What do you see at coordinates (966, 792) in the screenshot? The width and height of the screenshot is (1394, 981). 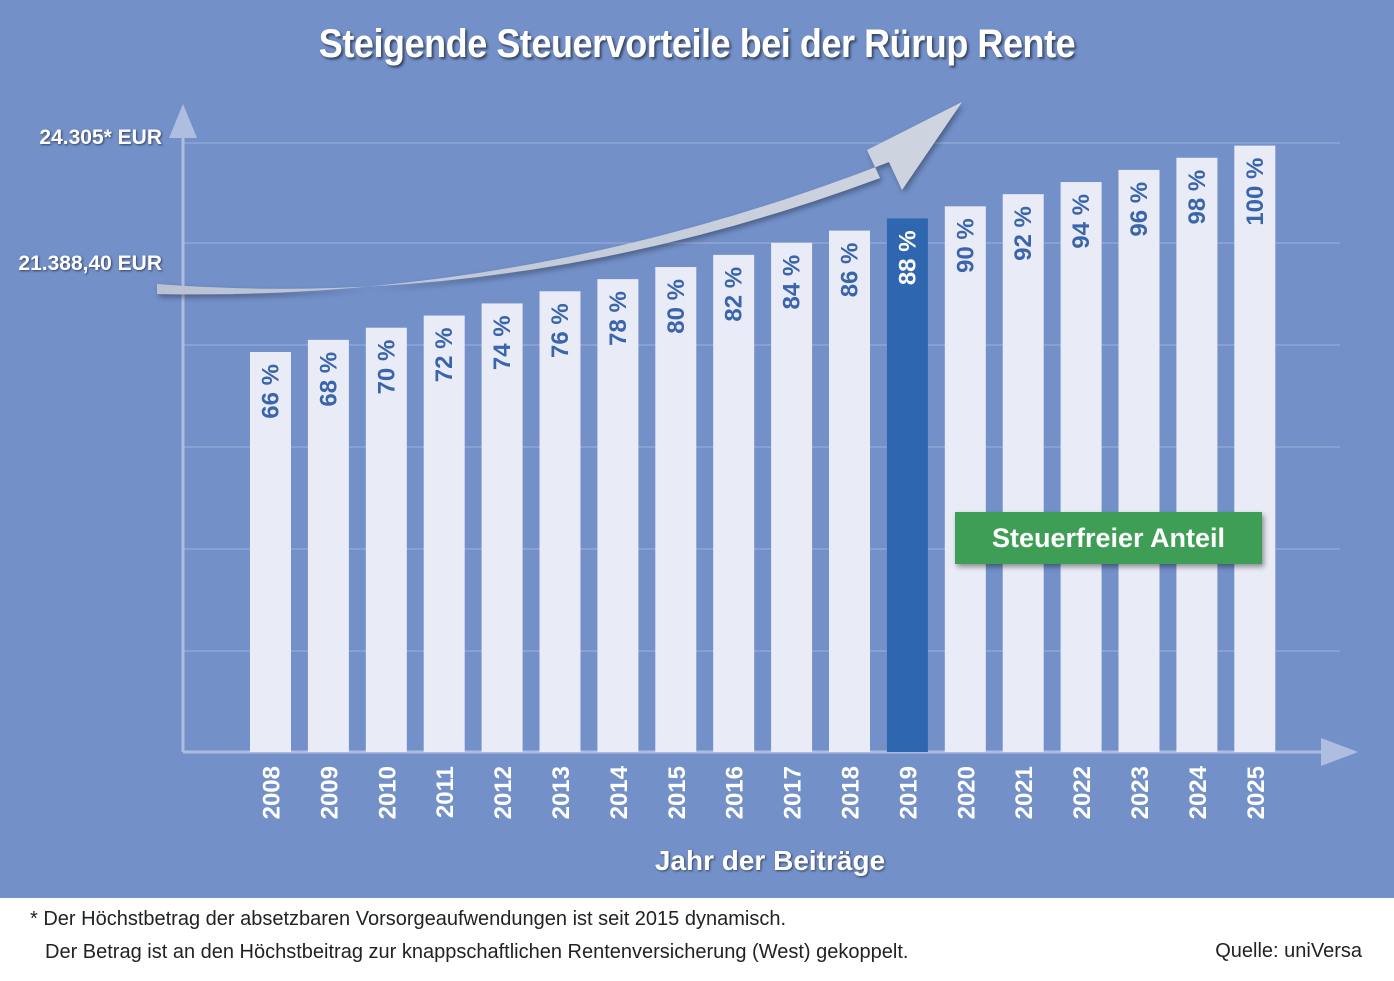 I see `x-tick-2020: 2020` at bounding box center [966, 792].